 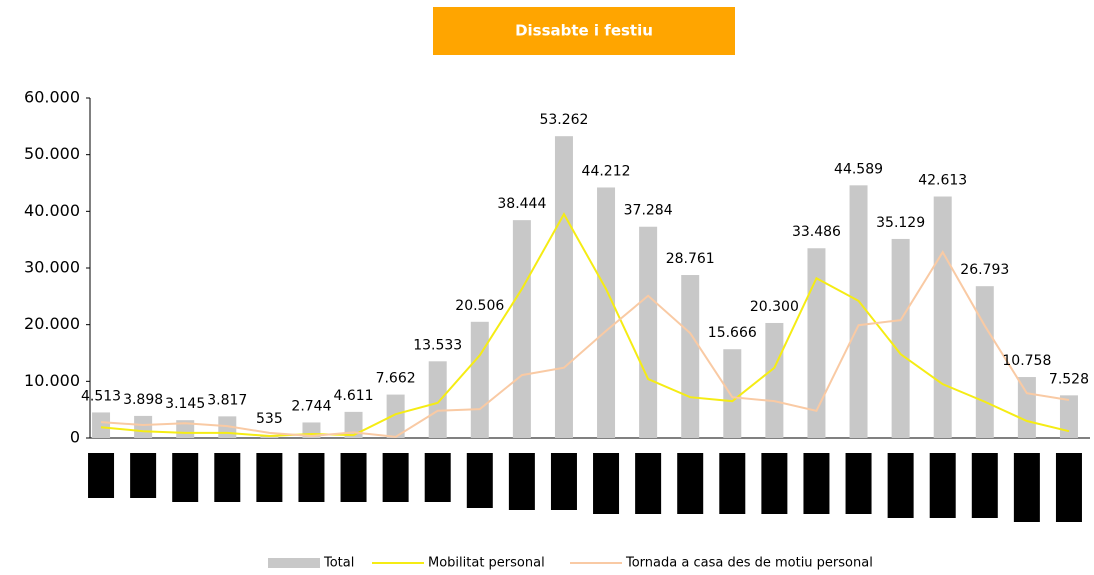 I want to click on data-label: 10.758, so click(x=1026, y=361).